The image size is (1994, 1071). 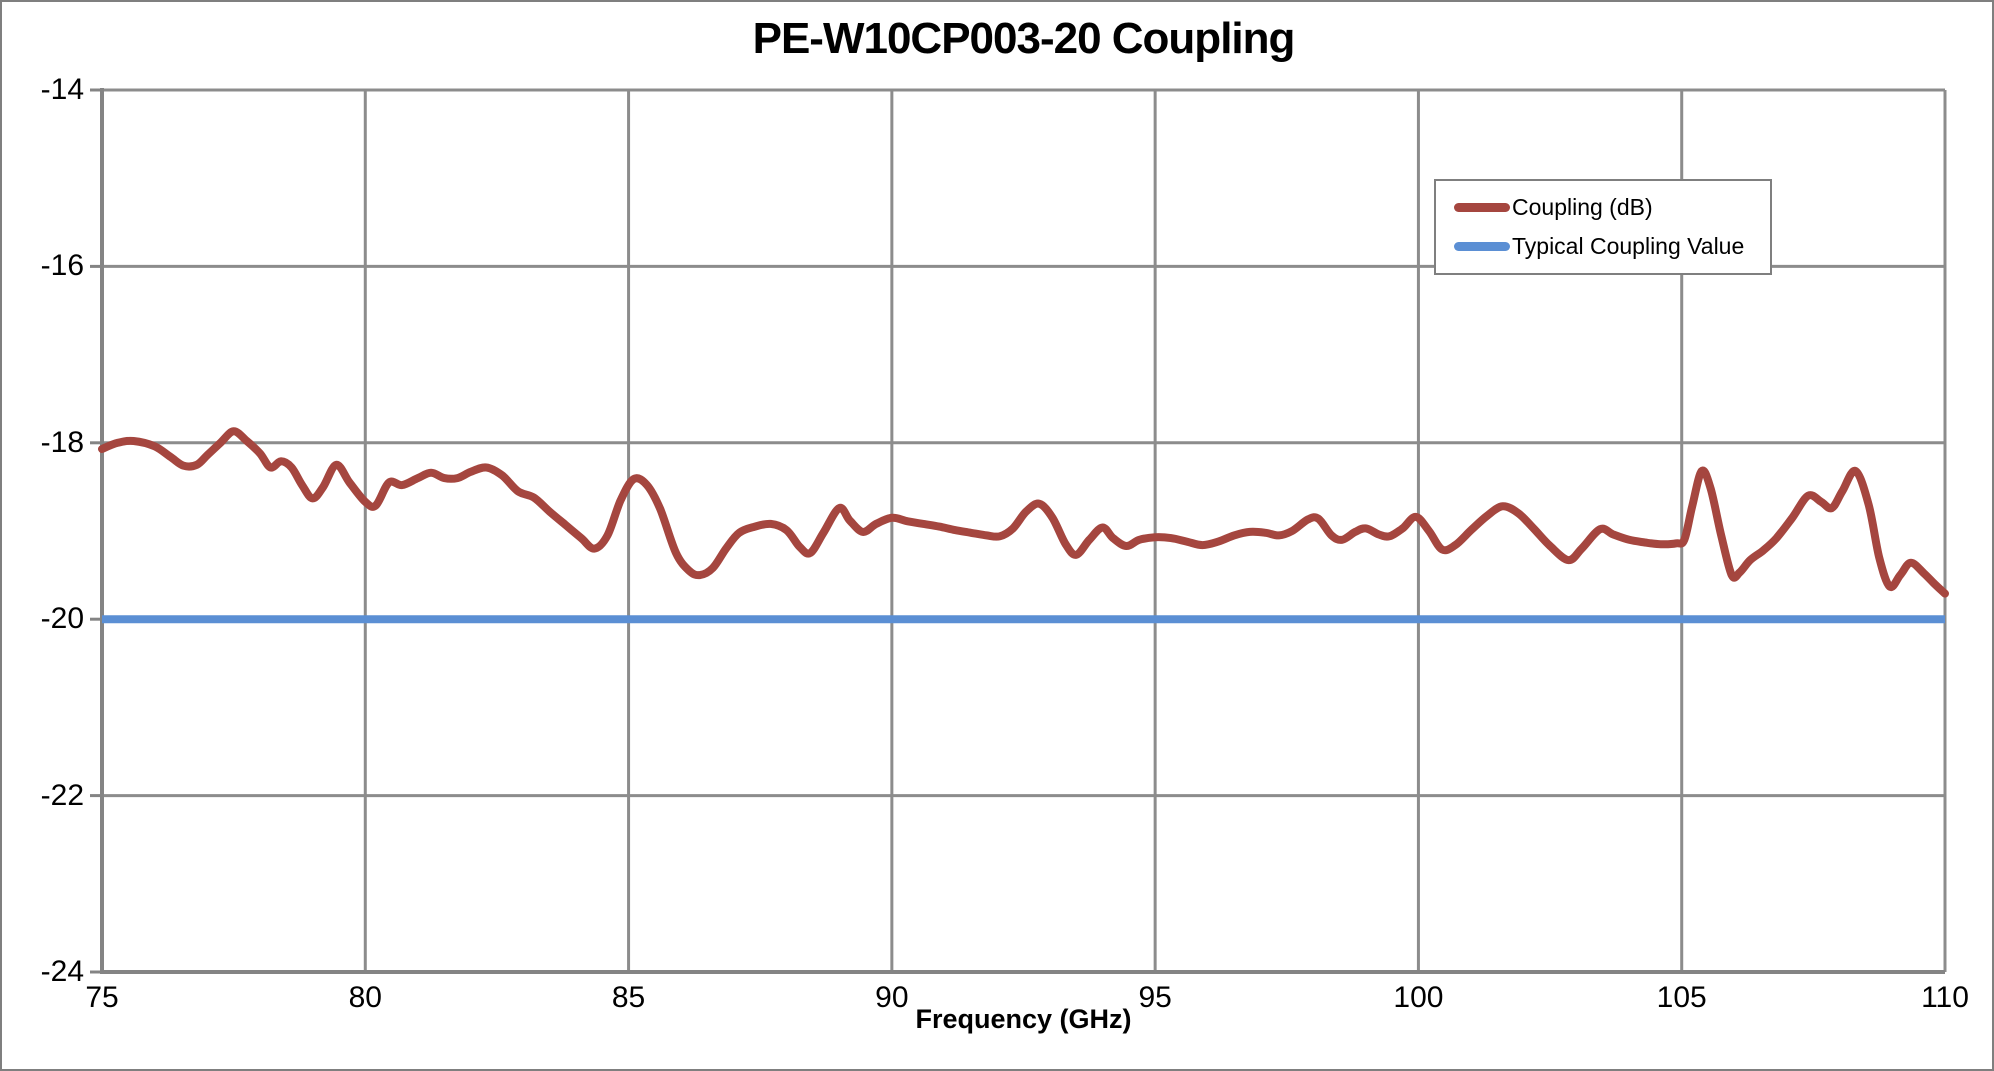 What do you see at coordinates (1582, 207) in the screenshot?
I see `legend-label-coupling: Coupling (dB)` at bounding box center [1582, 207].